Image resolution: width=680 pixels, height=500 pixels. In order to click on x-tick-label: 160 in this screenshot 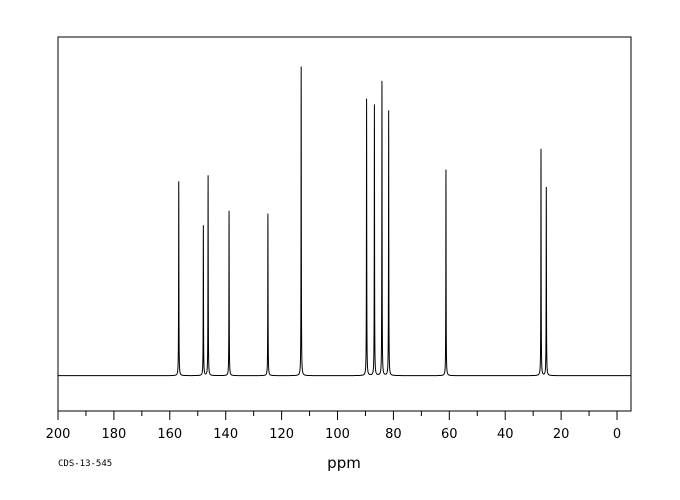, I will do `click(169, 434)`.